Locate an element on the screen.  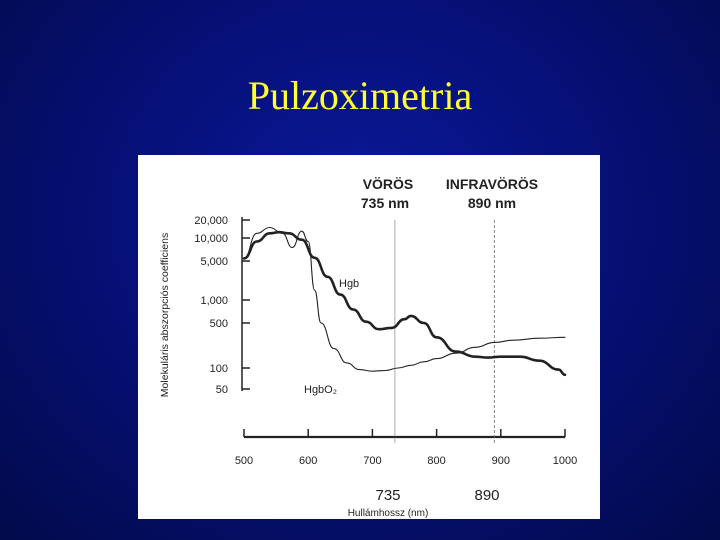
series-line-hgb is located at coordinates (404, 303).